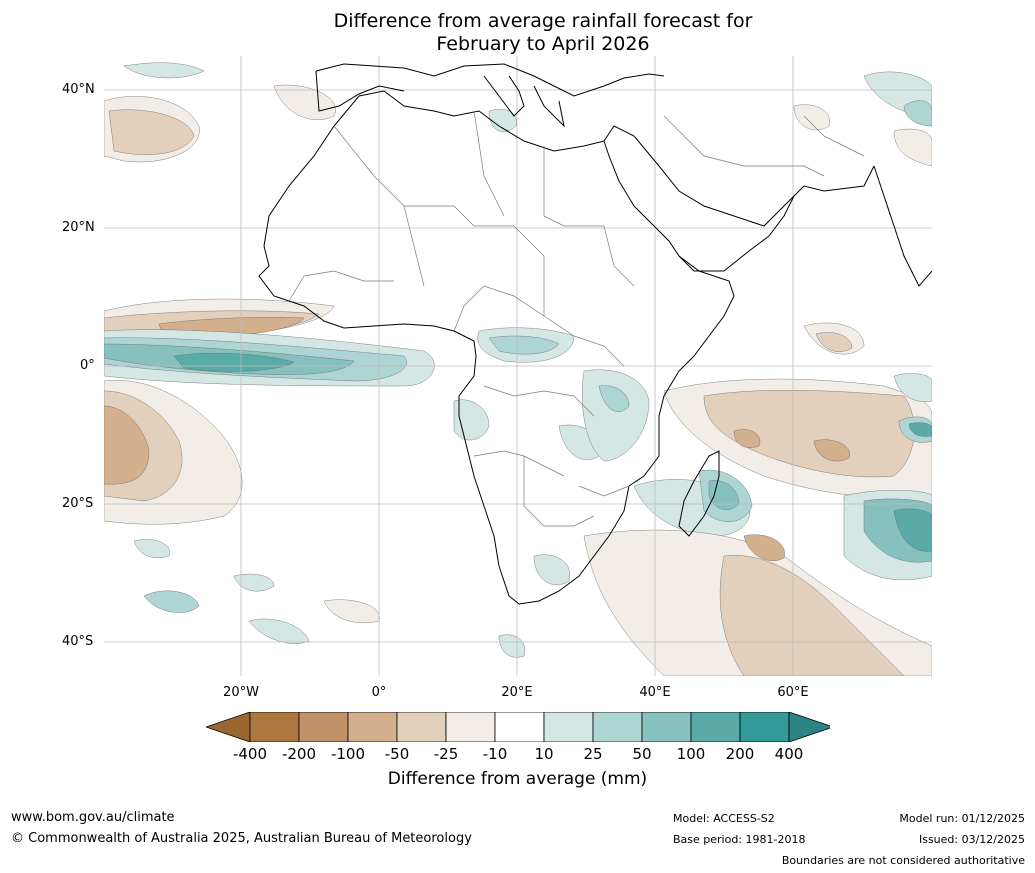 The height and width of the screenshot is (873, 1035). Describe the element at coordinates (78, 89) in the screenshot. I see `lat-label-40n: 40°N` at that location.